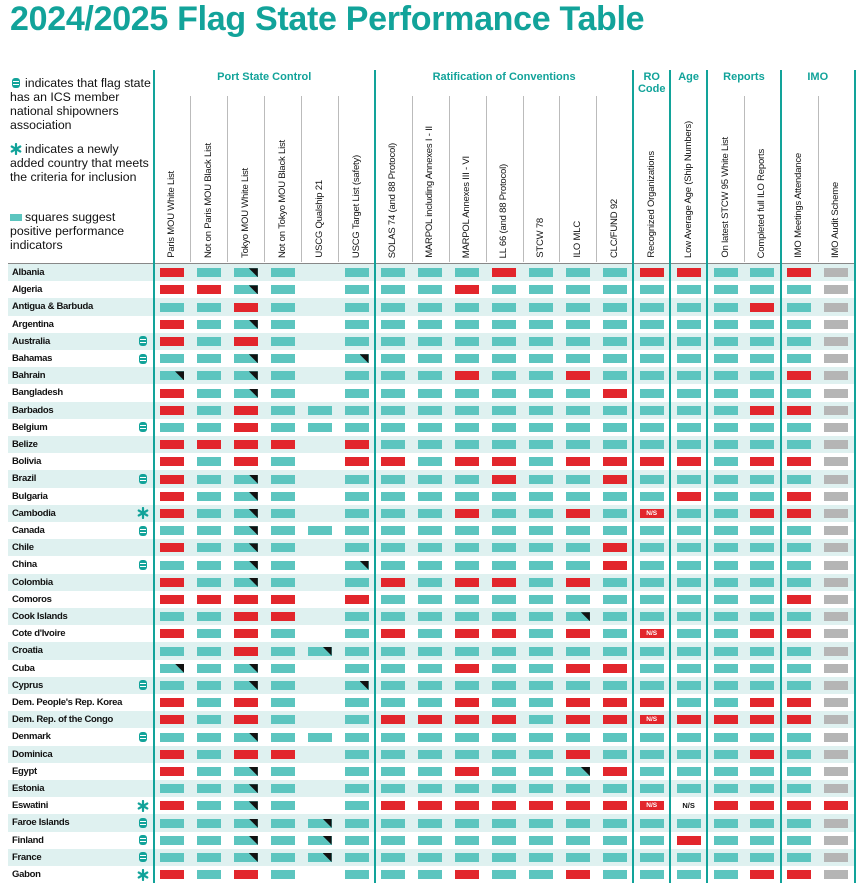  What do you see at coordinates (29, 376) in the screenshot?
I see `country-name: Bahrain` at bounding box center [29, 376].